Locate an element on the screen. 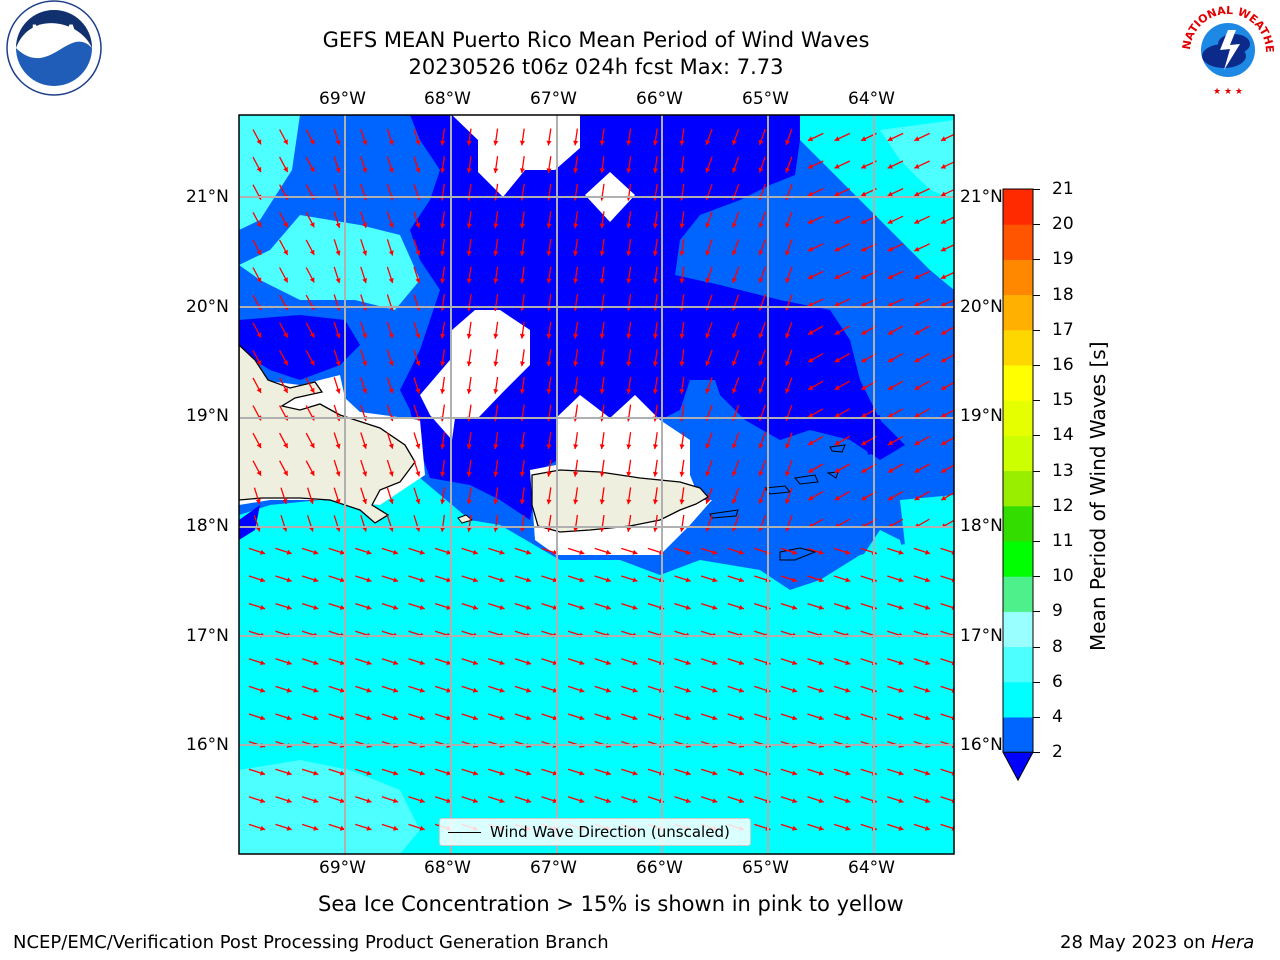  colorbar-segments is located at coordinates (1018, 485).